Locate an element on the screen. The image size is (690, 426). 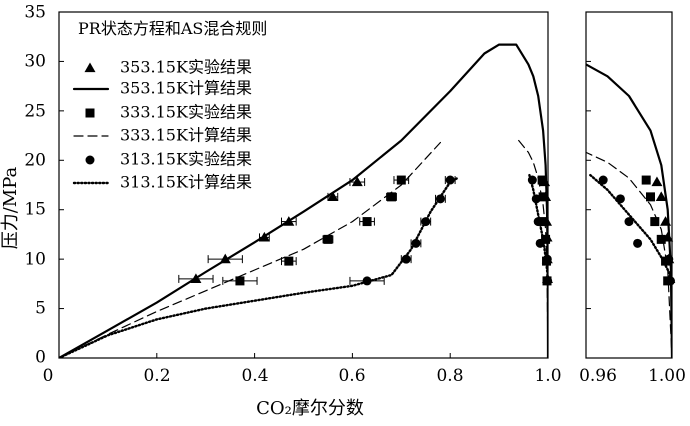
inset-curve-dashed is located at coordinates (629, 254).